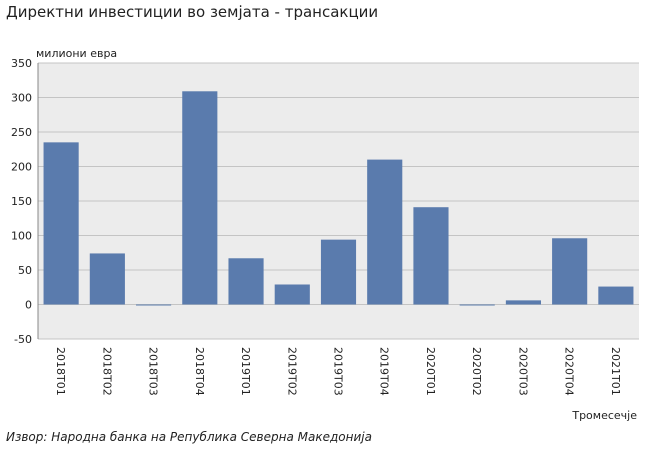  I want to click on bar-2020Т04, so click(570, 271).